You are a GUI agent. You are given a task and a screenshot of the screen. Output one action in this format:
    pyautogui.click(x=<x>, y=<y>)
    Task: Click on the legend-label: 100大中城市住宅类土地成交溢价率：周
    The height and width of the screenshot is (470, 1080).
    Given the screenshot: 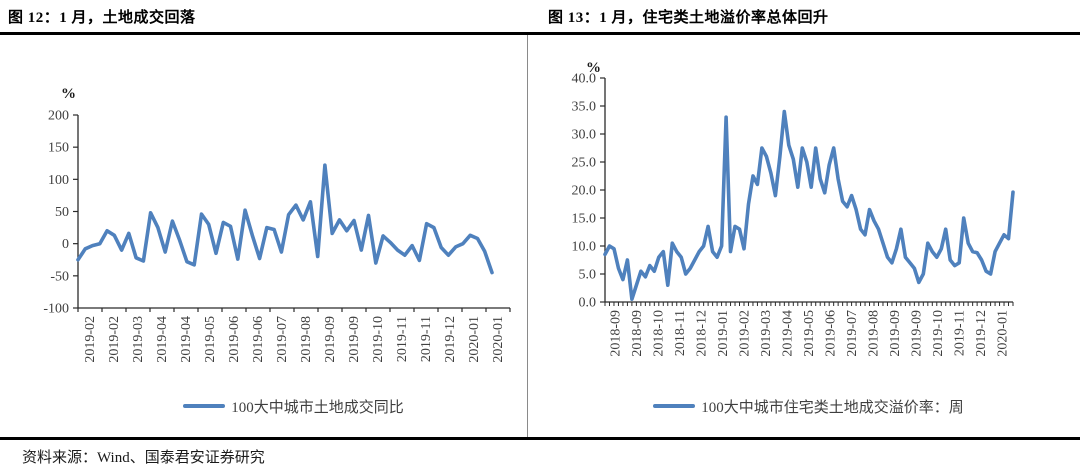 What is the action you would take?
    pyautogui.click(x=832, y=407)
    